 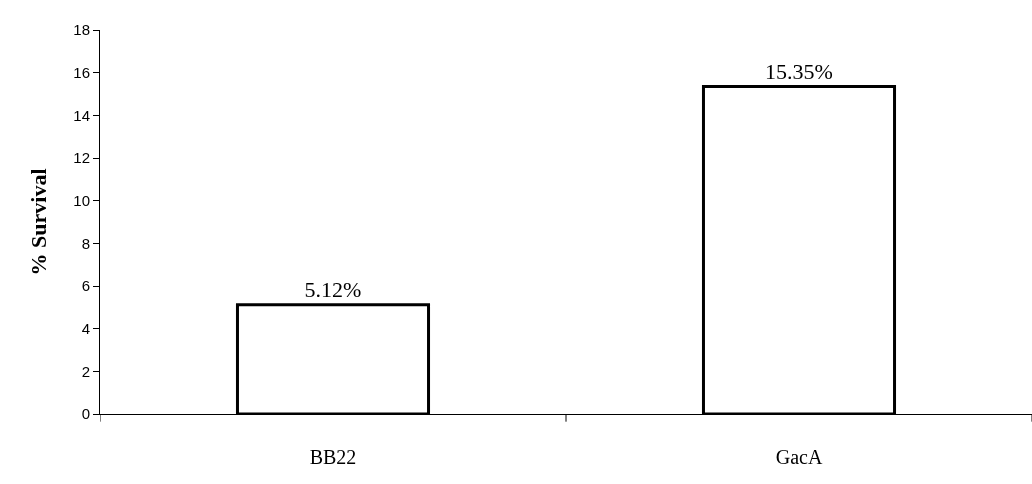 I want to click on y-tick-label: 16, so click(x=81, y=72).